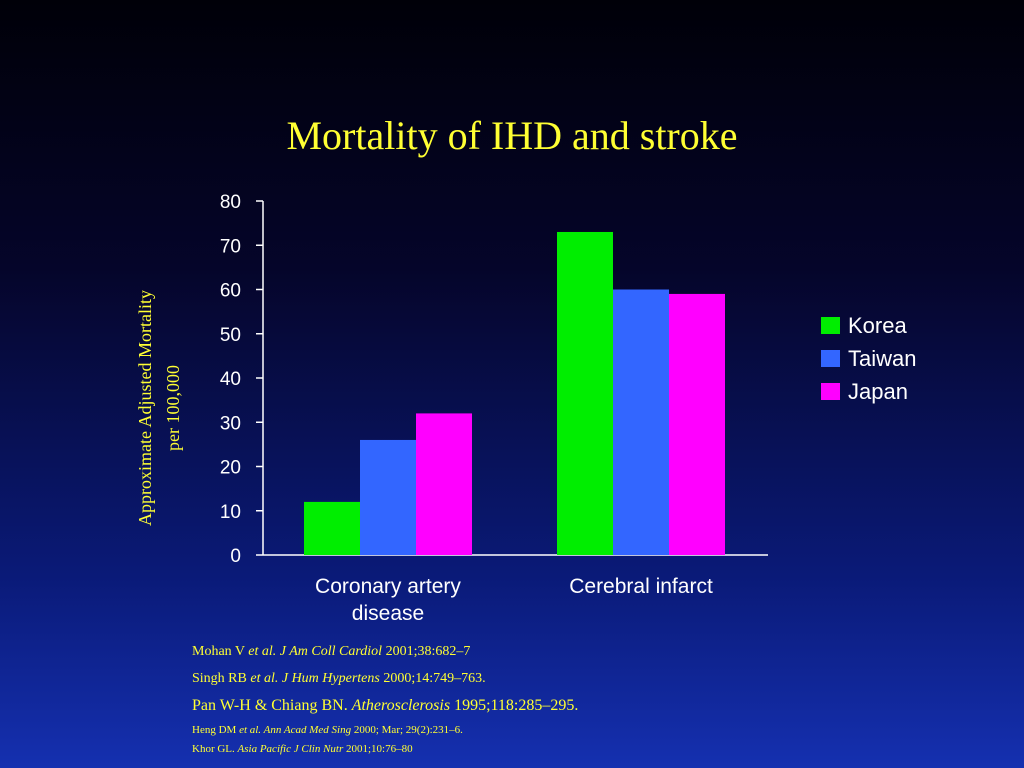  I want to click on legend-swatch-japan, so click(830, 391).